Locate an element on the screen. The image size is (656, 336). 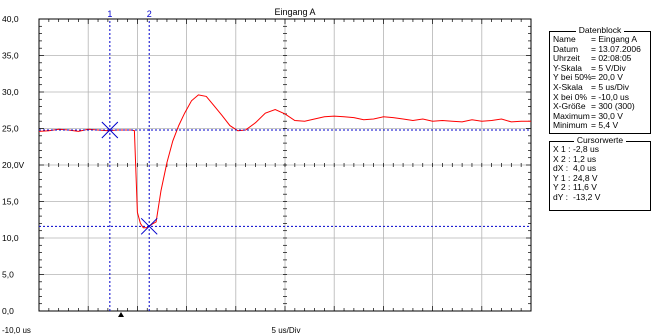
datenblock-value: = Eingang A is located at coordinates (614, 39).